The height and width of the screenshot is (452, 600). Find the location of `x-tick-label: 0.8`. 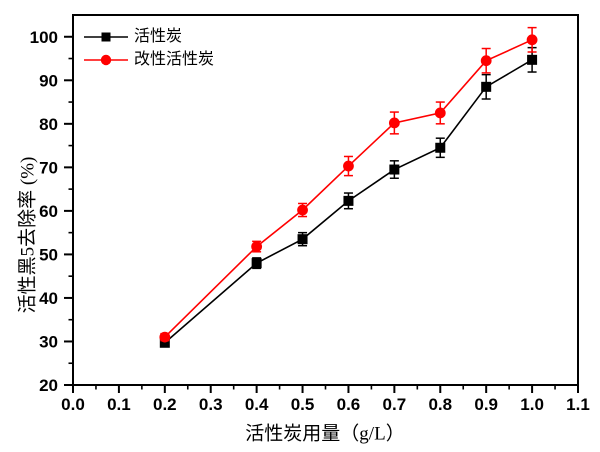

x-tick-label: 0.8 is located at coordinates (440, 404).